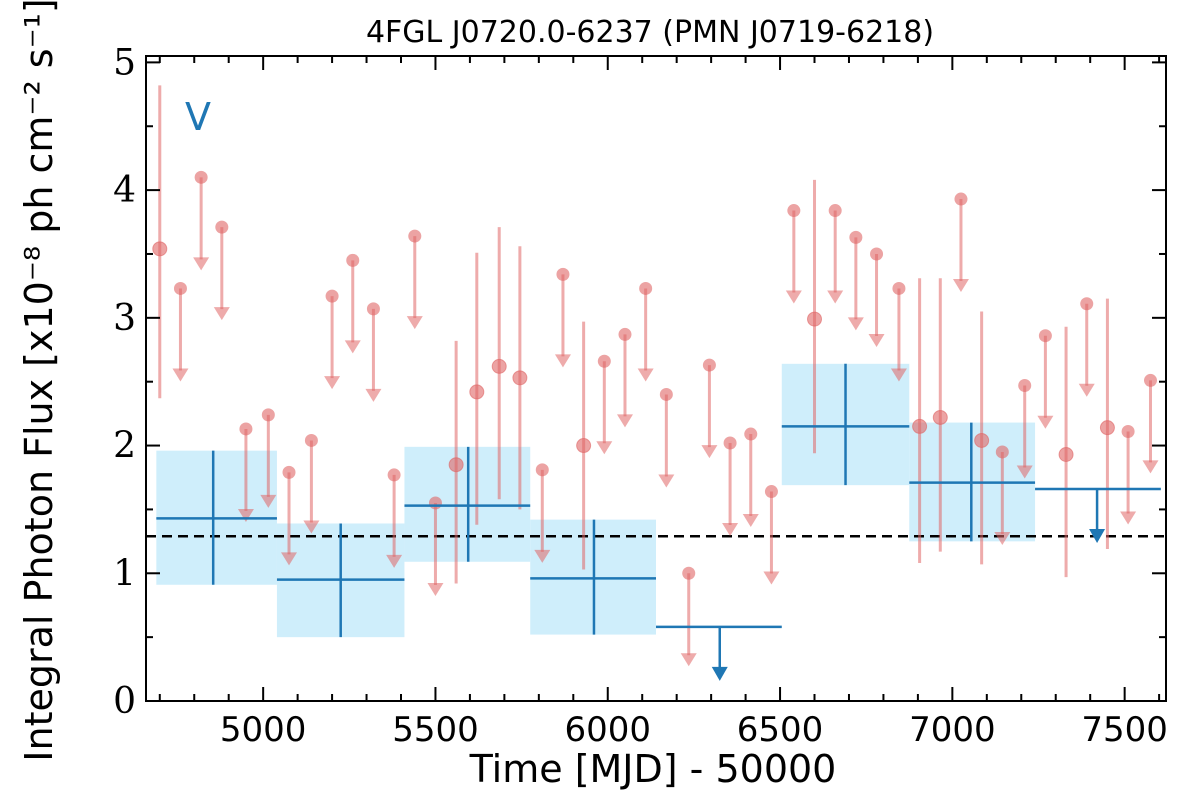 The height and width of the screenshot is (800, 1200). Describe the element at coordinates (124, 701) in the screenshot. I see `y-tick-label: 0` at that location.